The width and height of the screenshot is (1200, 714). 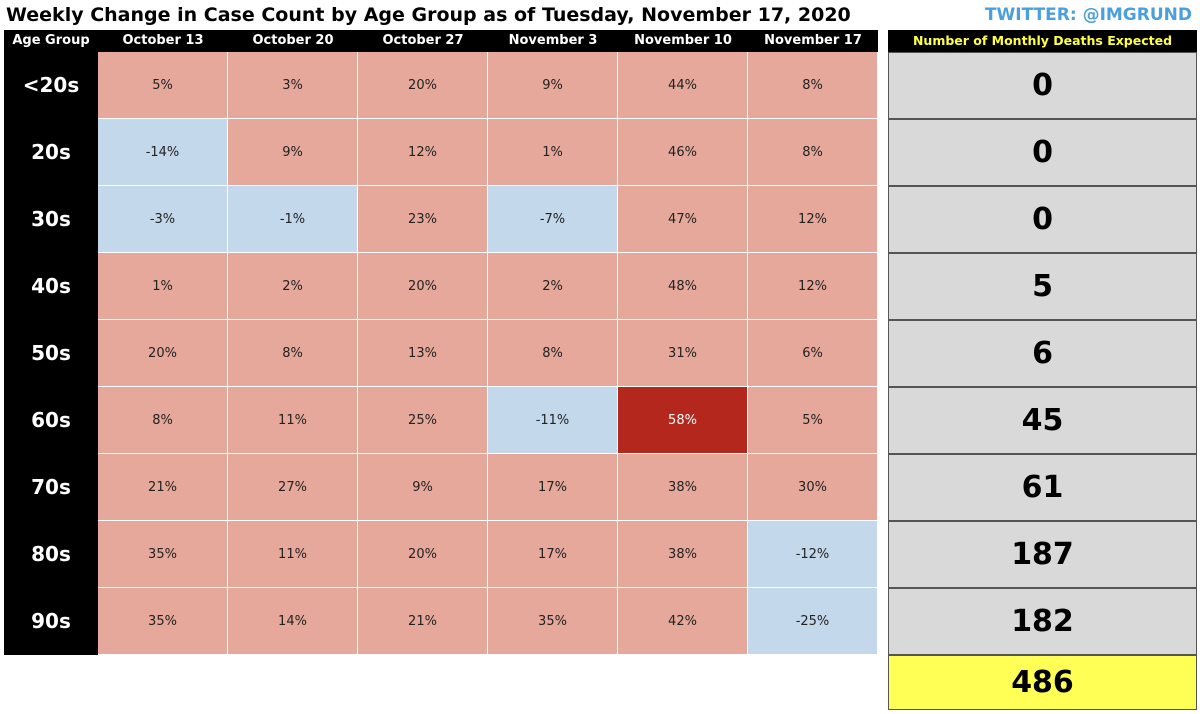 I want to click on heatmap-cell: -7%, so click(x=553, y=219).